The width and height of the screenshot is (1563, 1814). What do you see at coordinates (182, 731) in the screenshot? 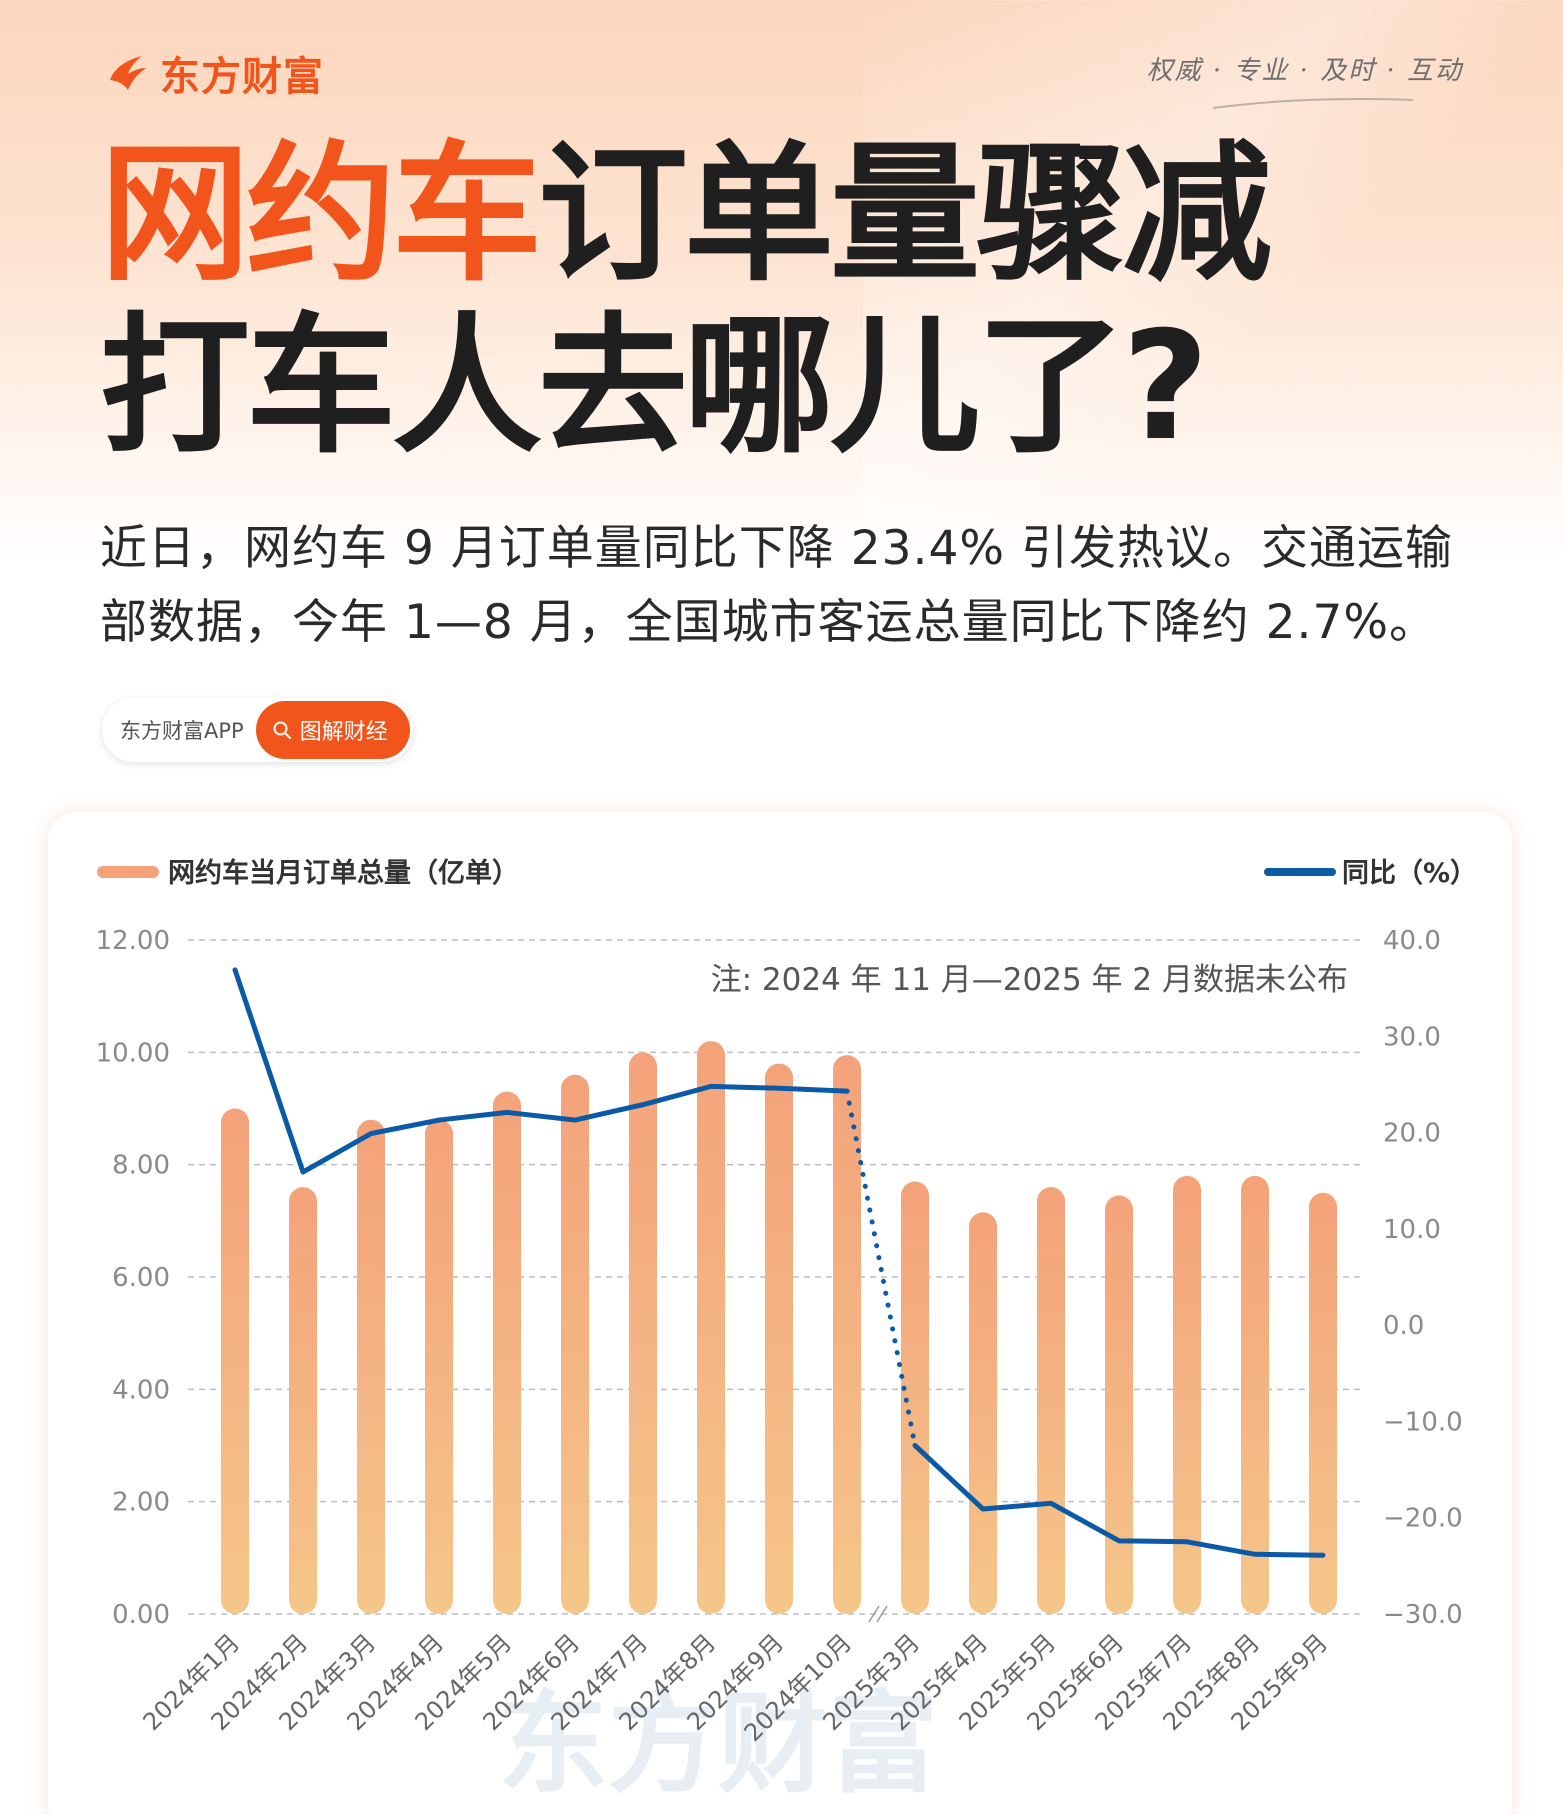
I see `app-name: 东方财富APP` at bounding box center [182, 731].